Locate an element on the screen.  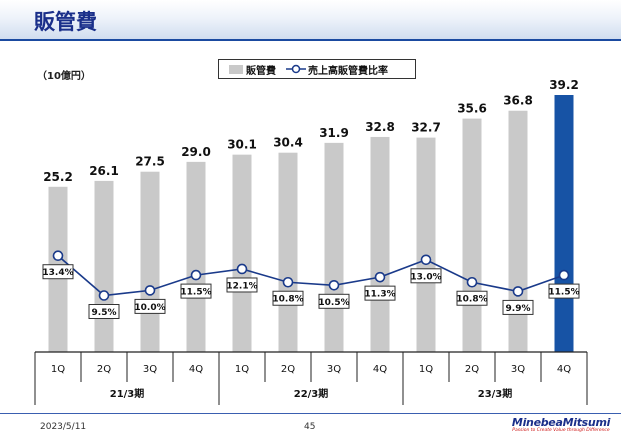
footer-divider is located at coordinates (310, 413).